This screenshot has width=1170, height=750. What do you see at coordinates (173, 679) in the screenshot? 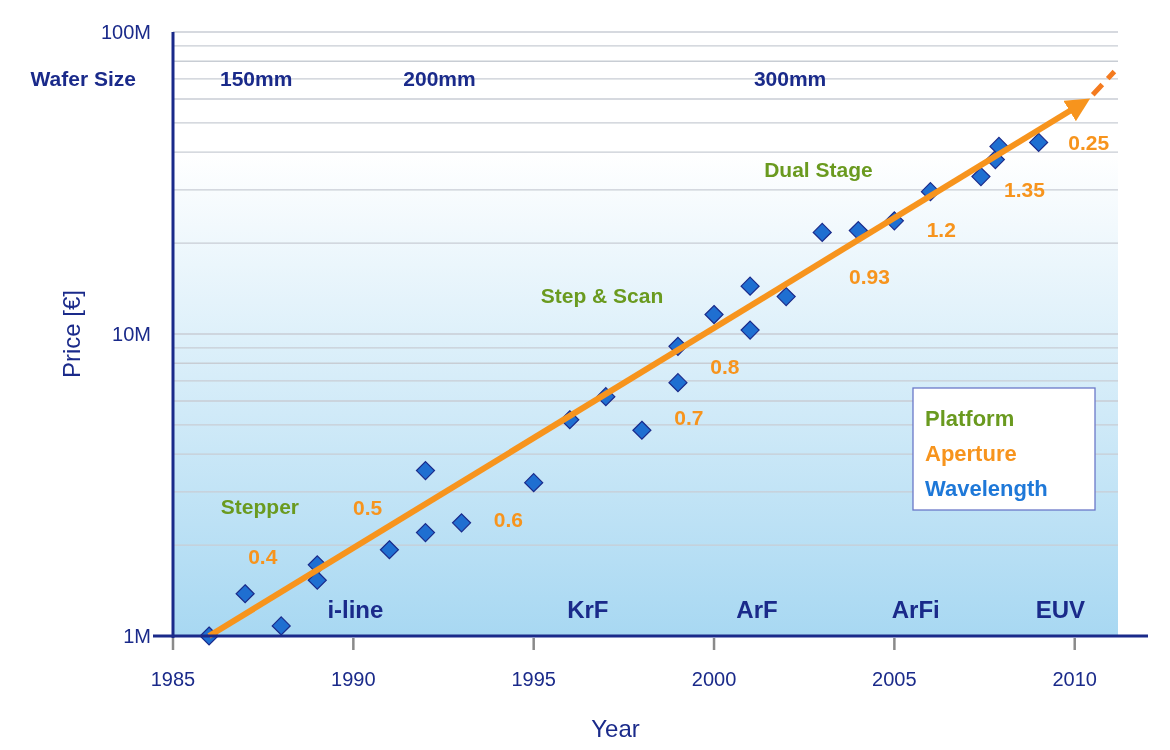
I see `x-tick-label: 1985` at bounding box center [173, 679].